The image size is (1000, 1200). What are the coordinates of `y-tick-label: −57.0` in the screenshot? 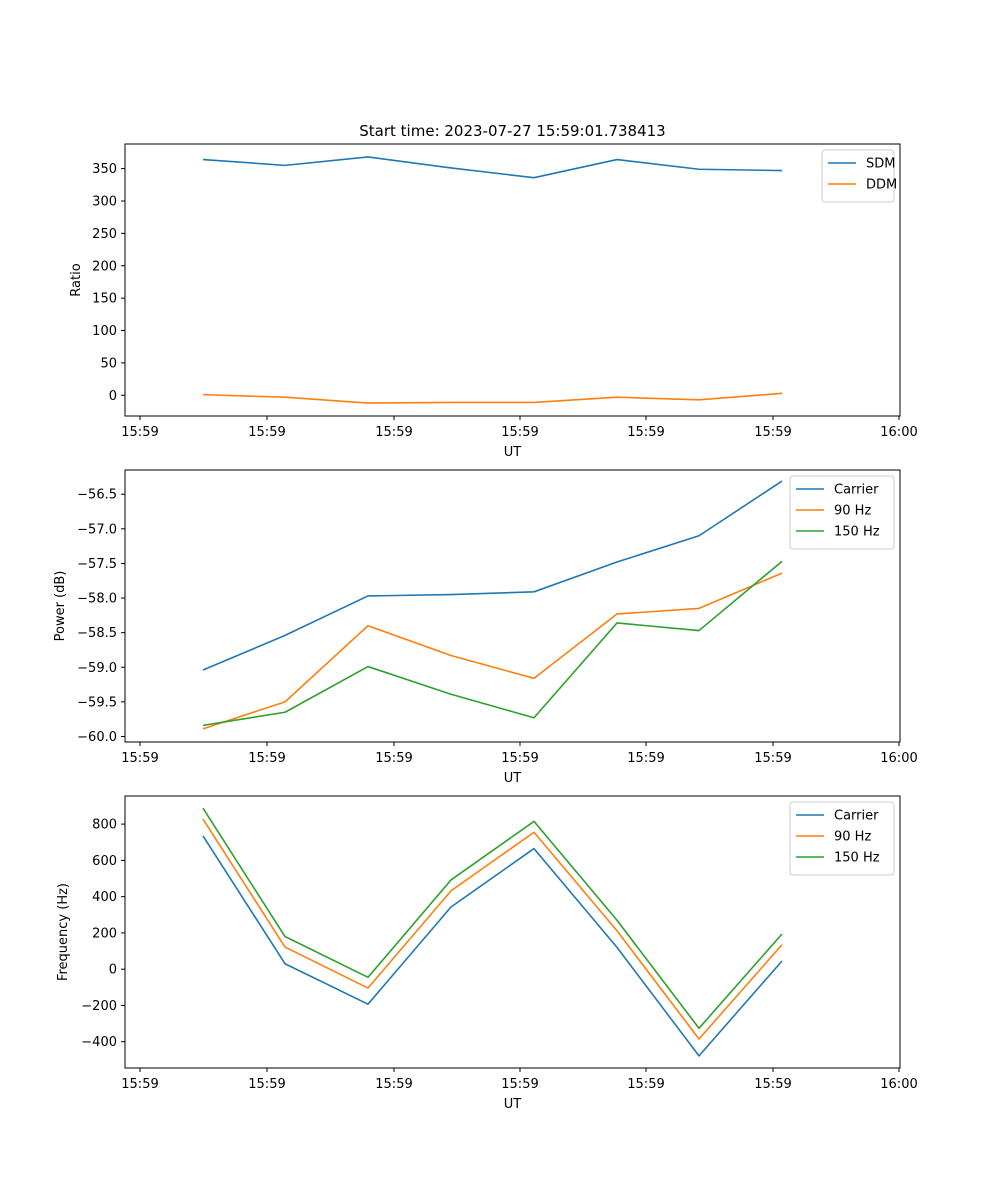 It's located at (97, 529).